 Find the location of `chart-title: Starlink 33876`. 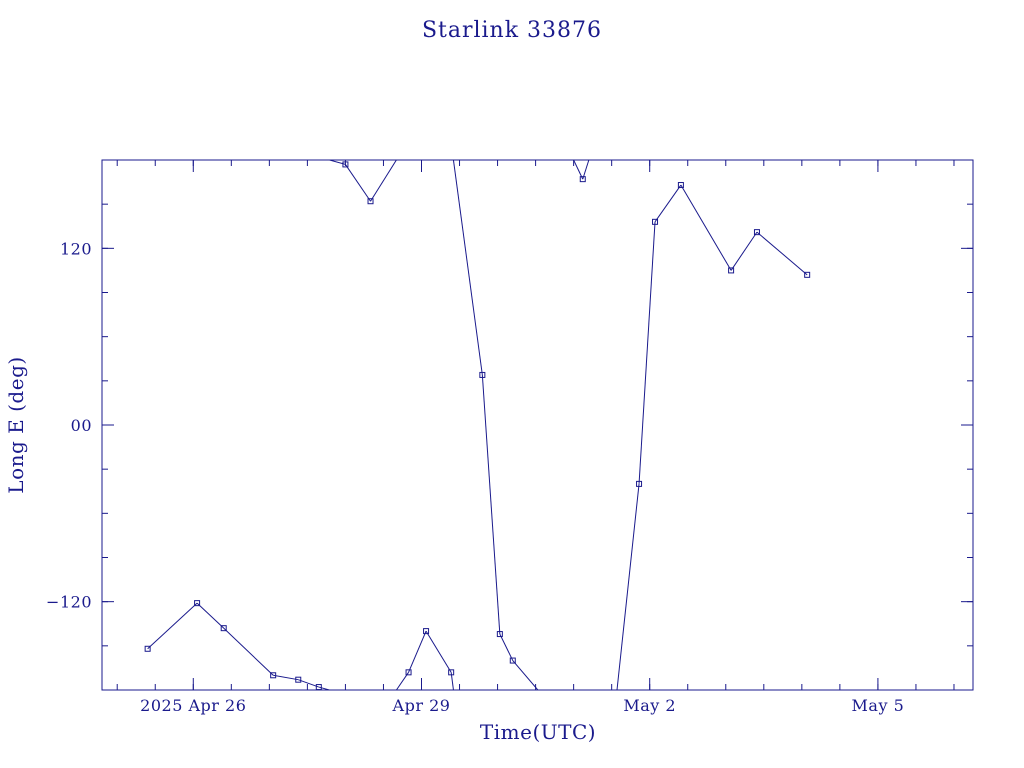

chart-title: Starlink 33876 is located at coordinates (512, 30).